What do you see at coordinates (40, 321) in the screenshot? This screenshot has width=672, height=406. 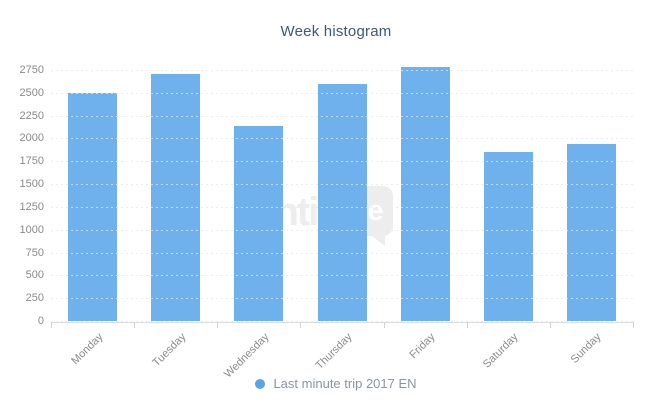 I see `y-tick-label: 0` at bounding box center [40, 321].